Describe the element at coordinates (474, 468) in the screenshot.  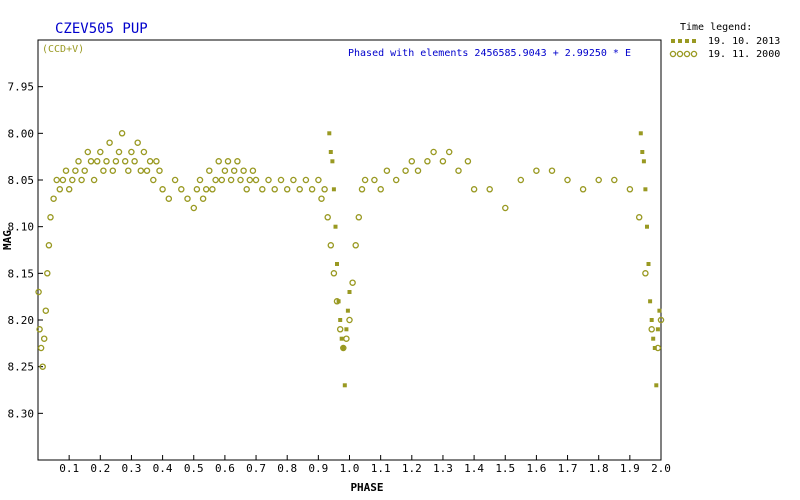
I see `x-tick-label: 1.4` at that location.